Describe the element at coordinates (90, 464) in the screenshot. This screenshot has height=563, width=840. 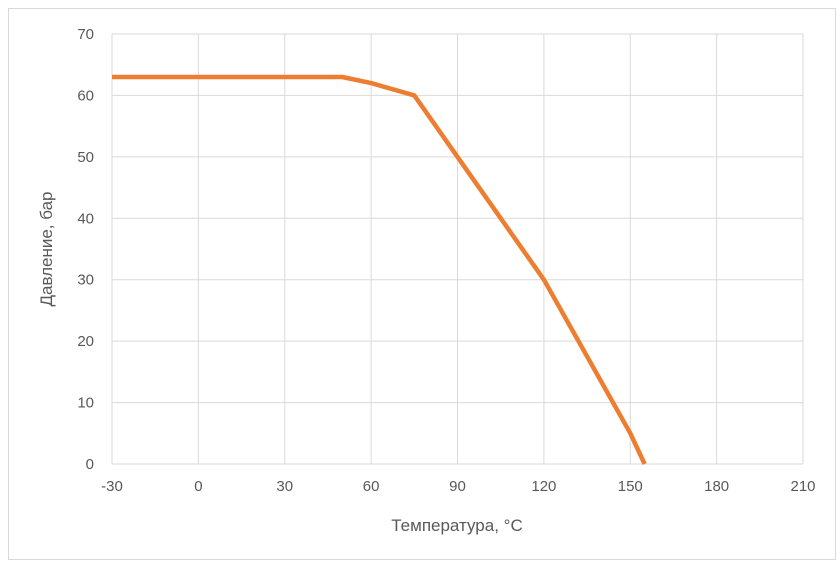
I see `y-tick-label: 0` at that location.